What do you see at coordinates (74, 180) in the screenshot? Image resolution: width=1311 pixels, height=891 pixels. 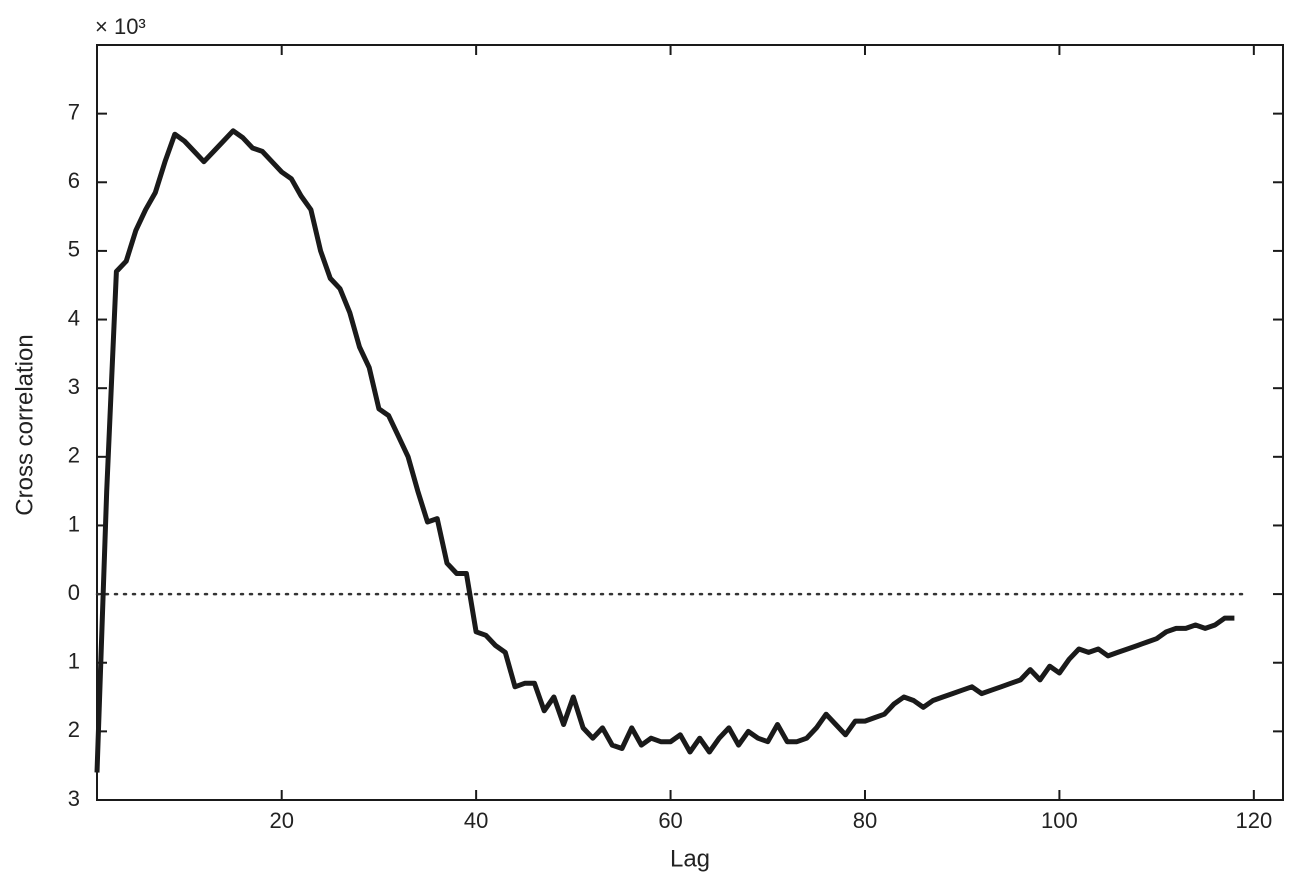 I see `y-tick-label: 6` at bounding box center [74, 180].